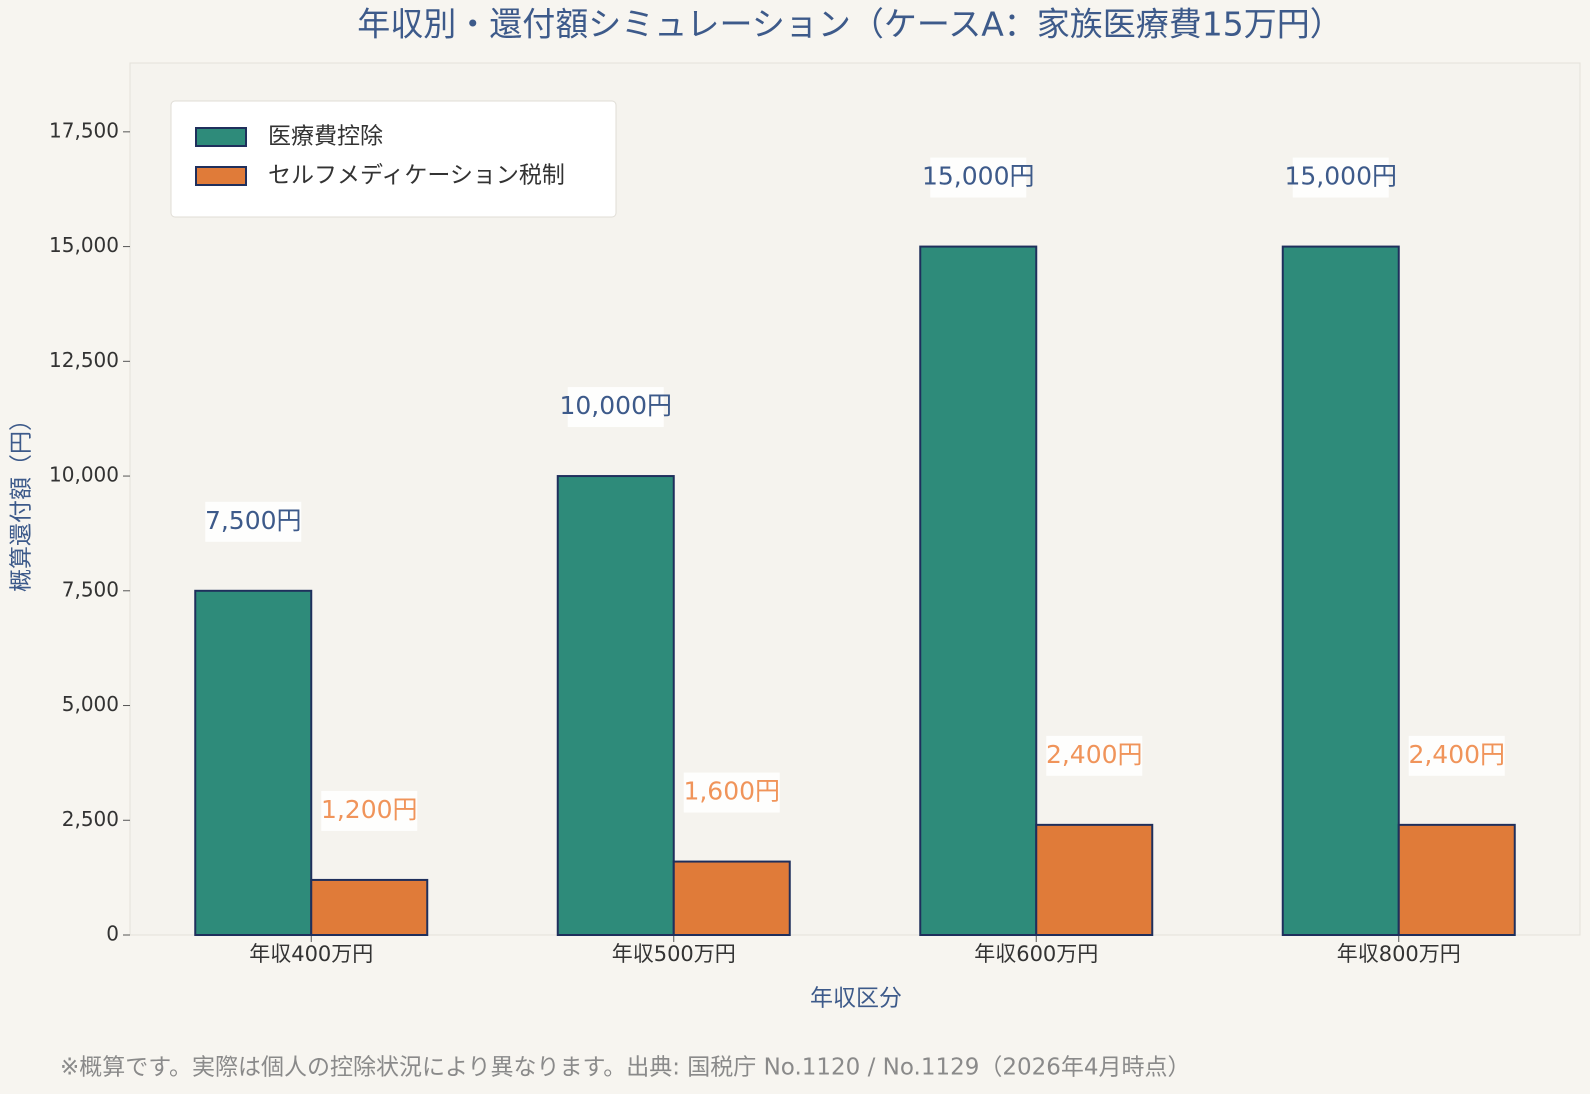  What do you see at coordinates (84, 360) in the screenshot?
I see `y-tick-label: 12,500` at bounding box center [84, 360].